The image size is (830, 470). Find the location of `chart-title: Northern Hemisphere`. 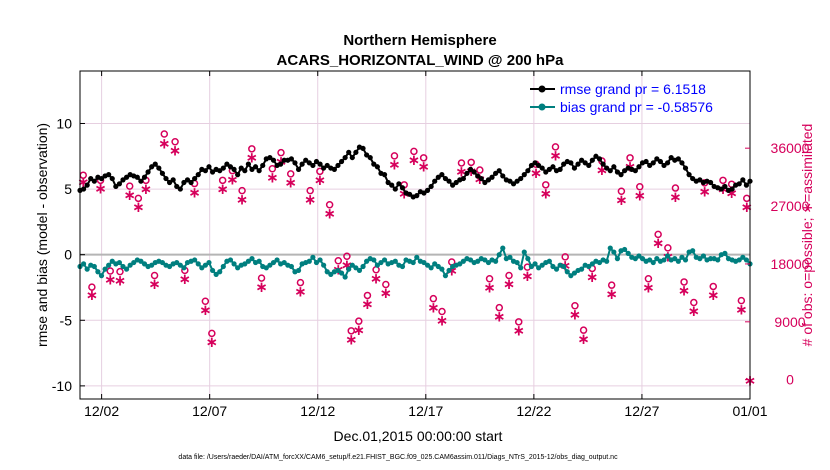

chart-title: Northern Hemisphere is located at coordinates (419, 40).